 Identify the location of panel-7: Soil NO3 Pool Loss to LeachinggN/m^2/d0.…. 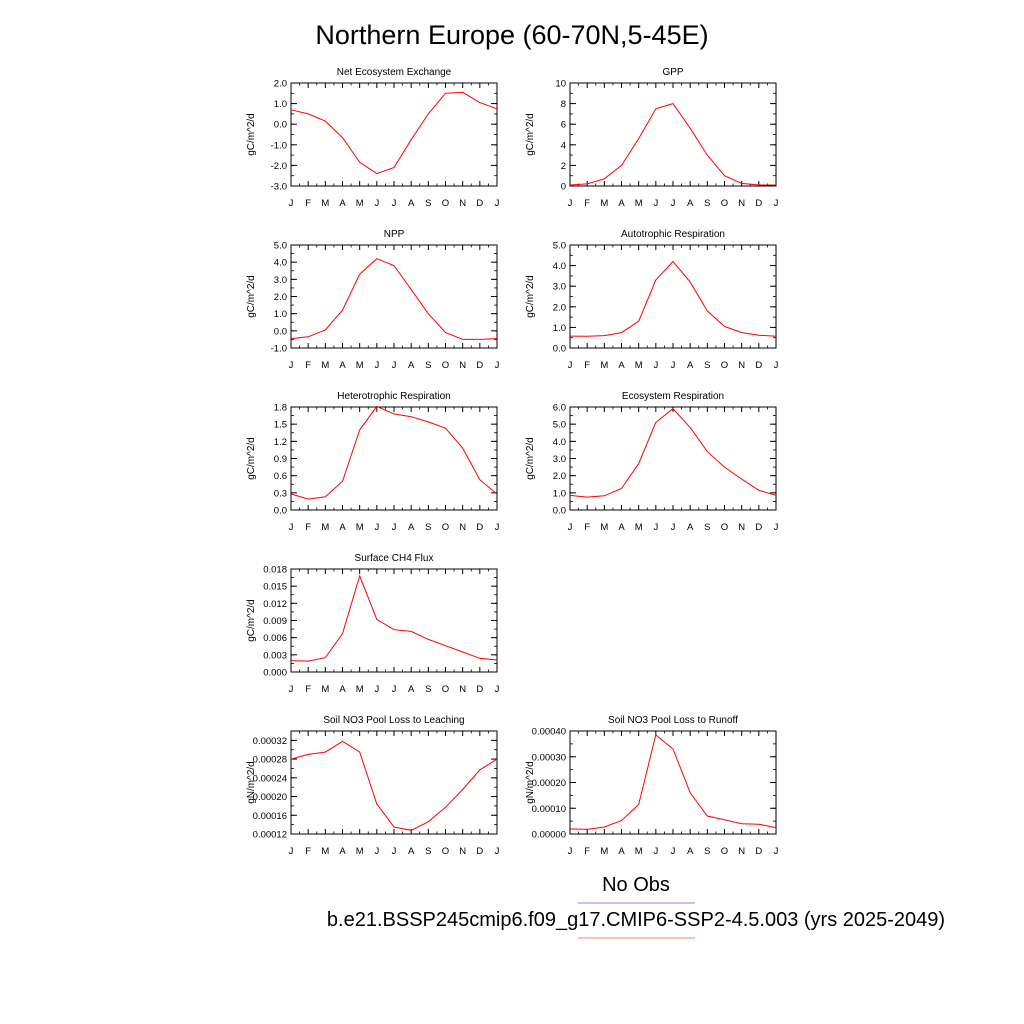
(373, 786).